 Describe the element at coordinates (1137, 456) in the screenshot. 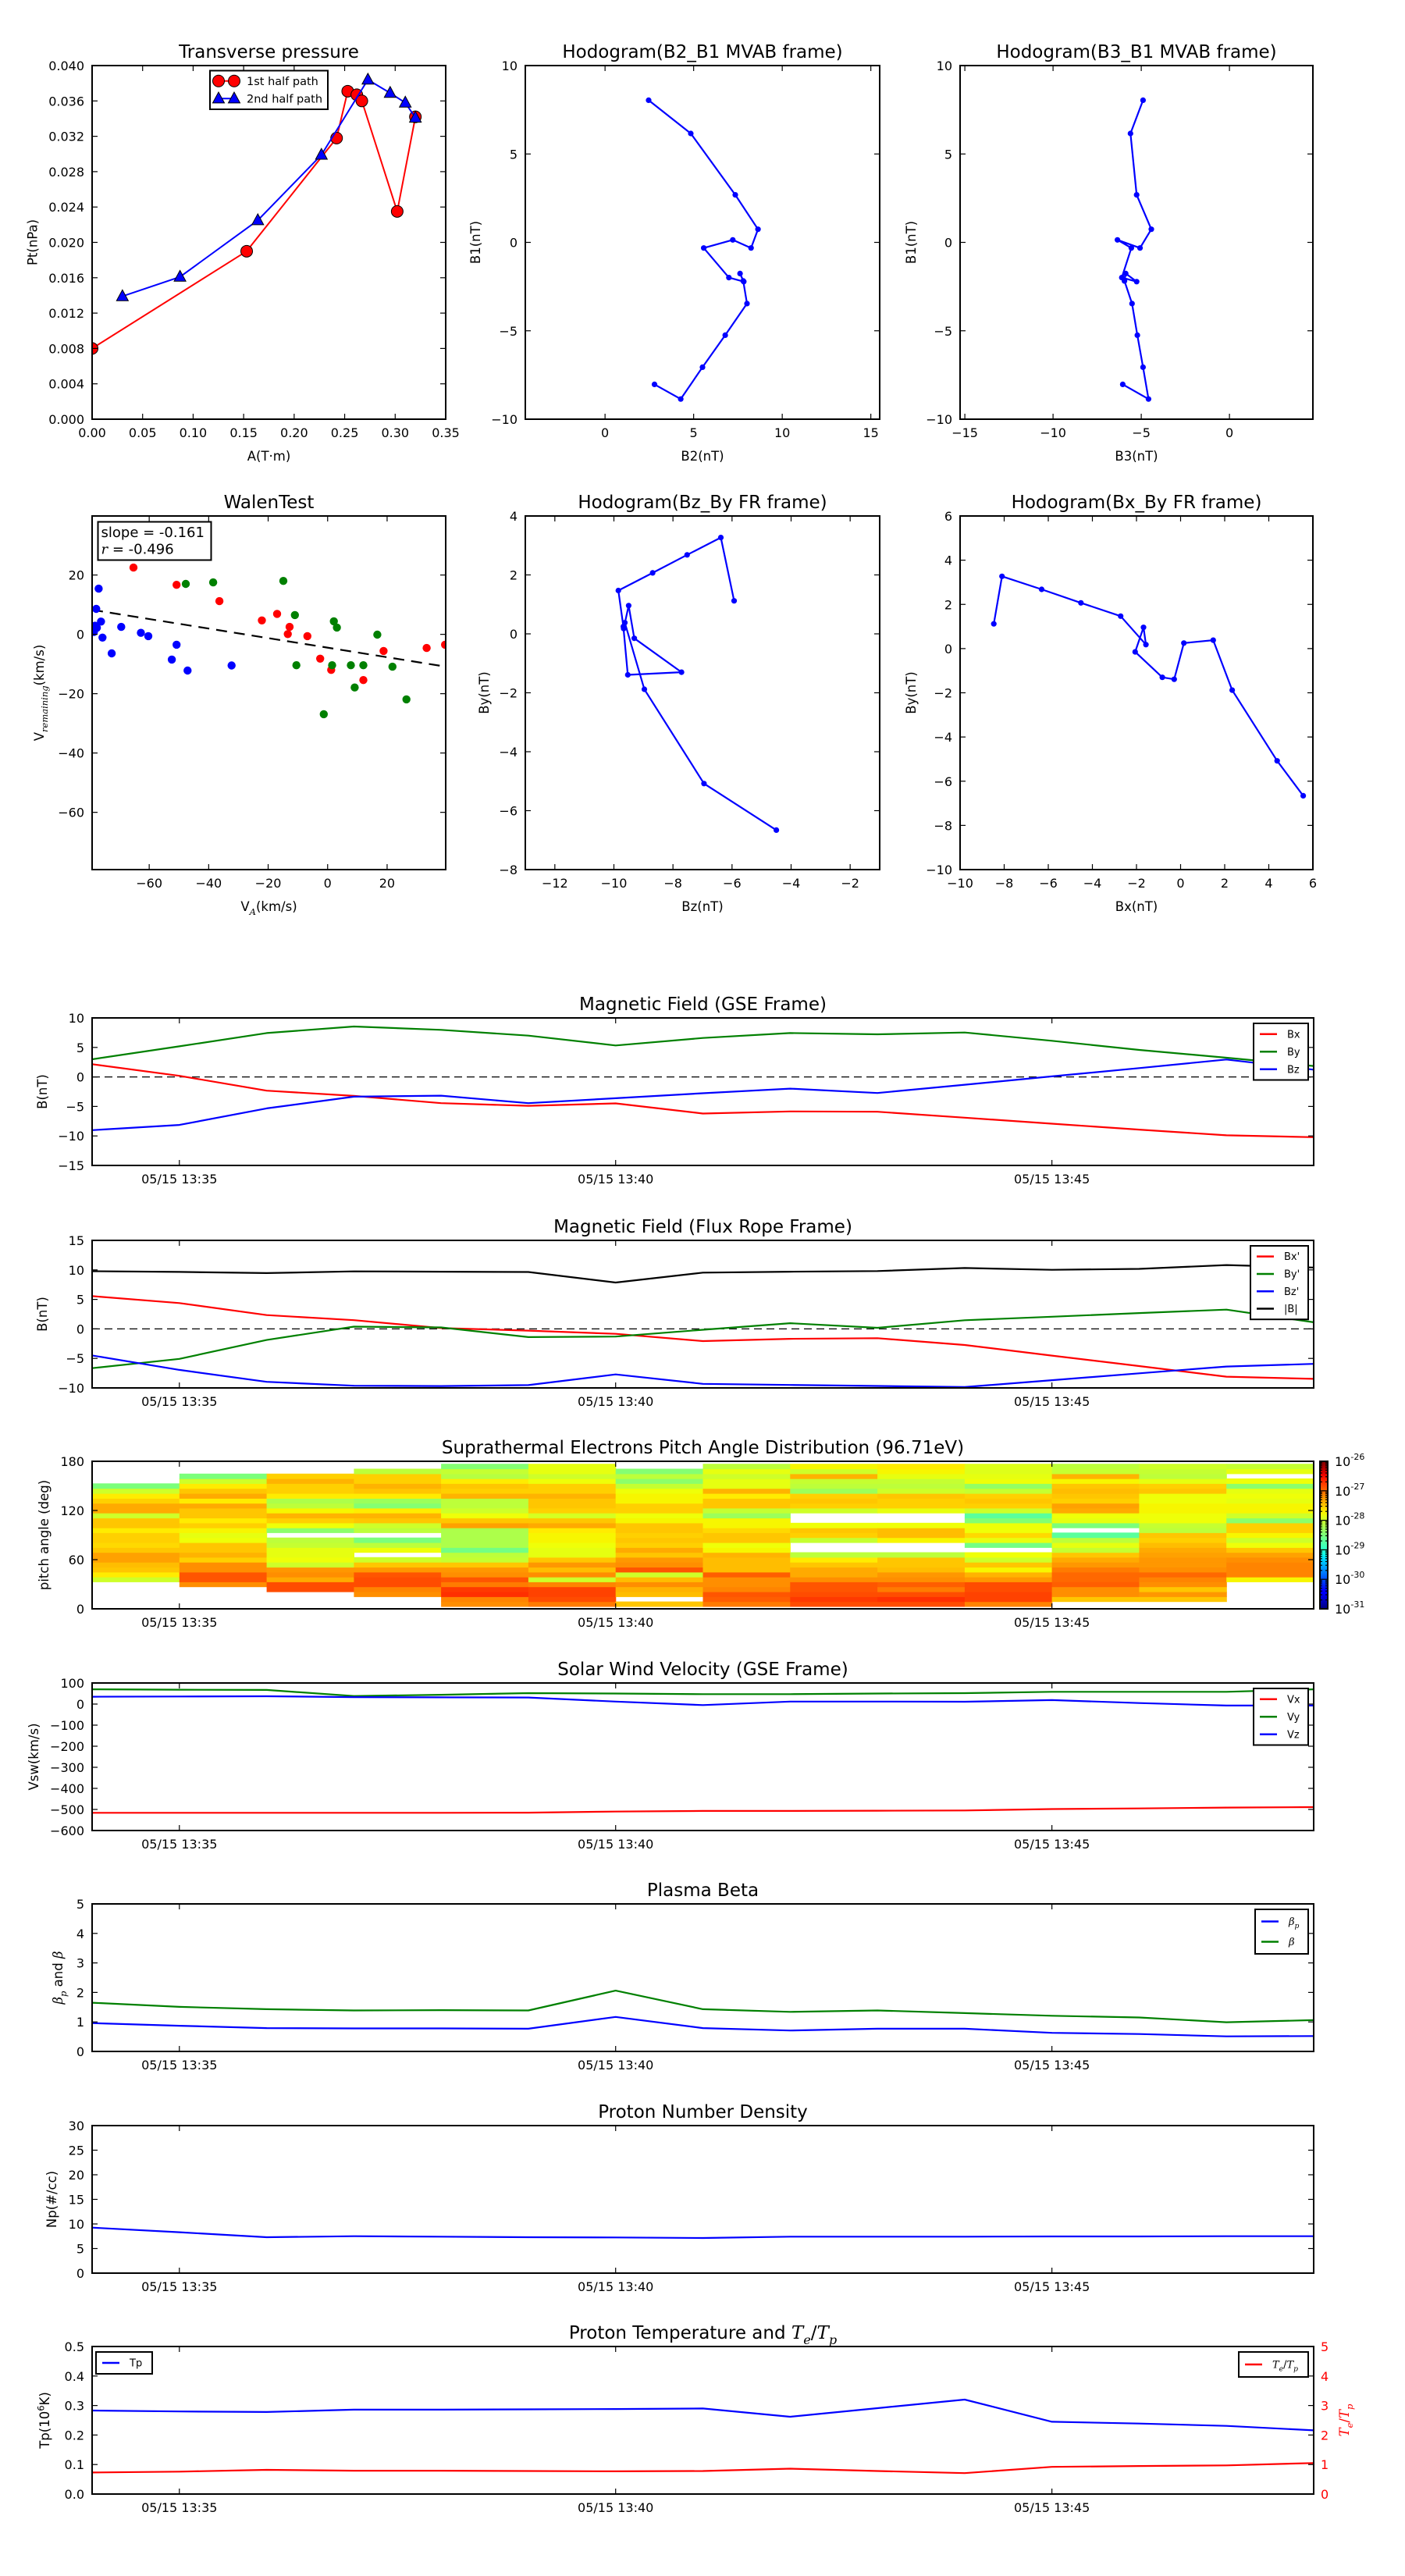

I see `x-axis-label: B3(nT)` at that location.